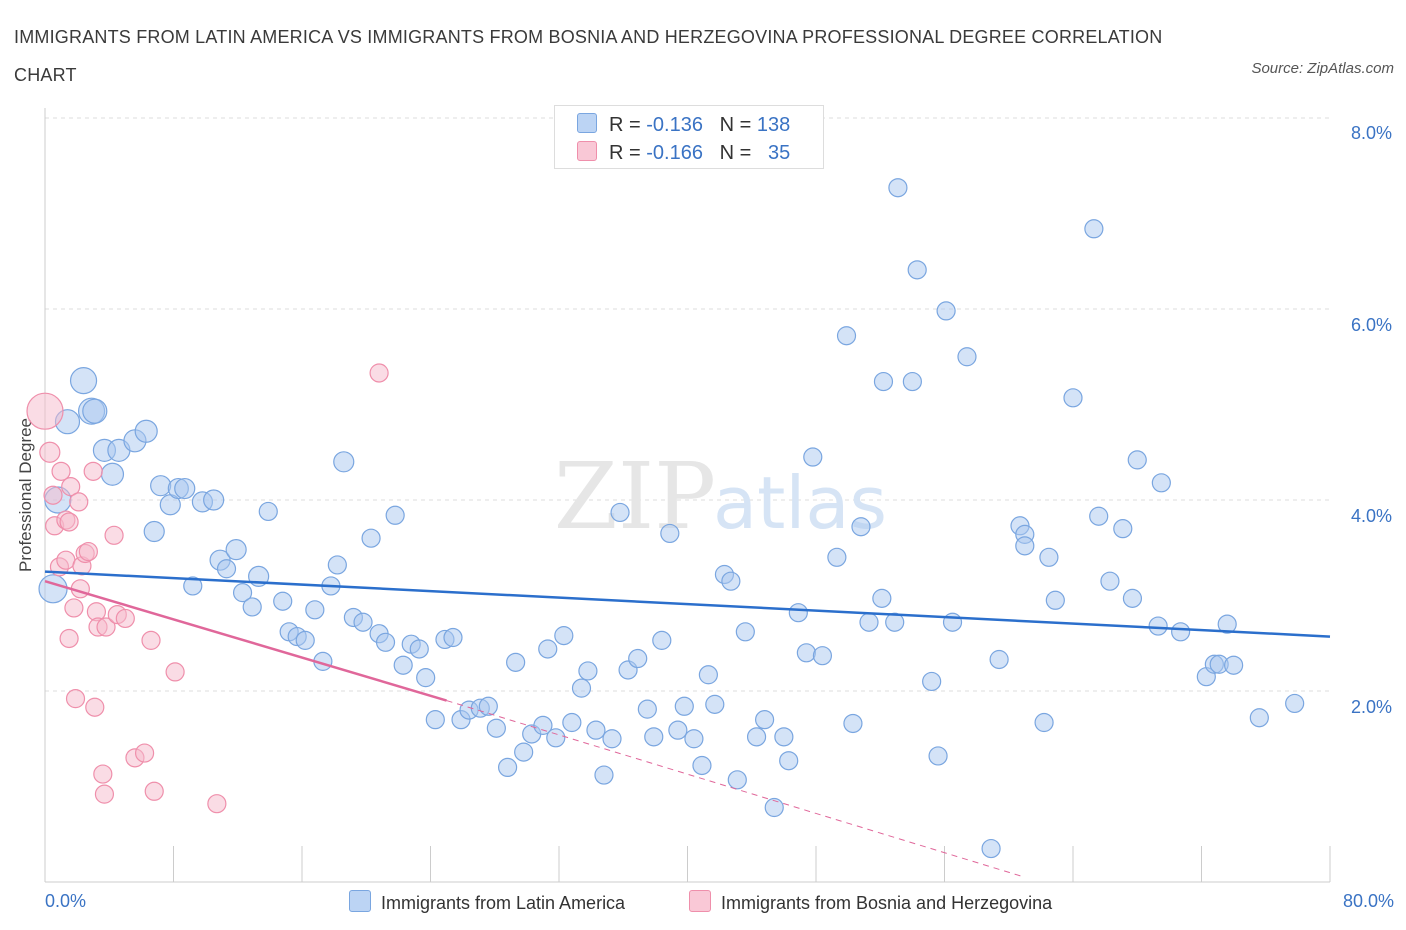  I want to click on trend-line-bosnia-extension, so click(735, 789).